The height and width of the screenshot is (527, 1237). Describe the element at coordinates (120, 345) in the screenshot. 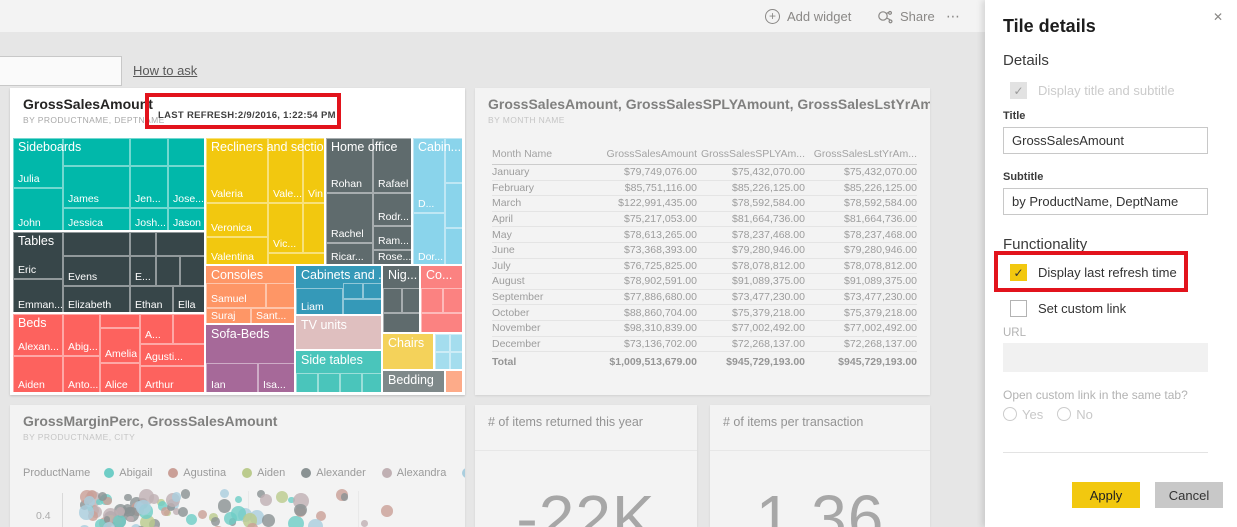

I see `treemap-cell: Amelia` at that location.